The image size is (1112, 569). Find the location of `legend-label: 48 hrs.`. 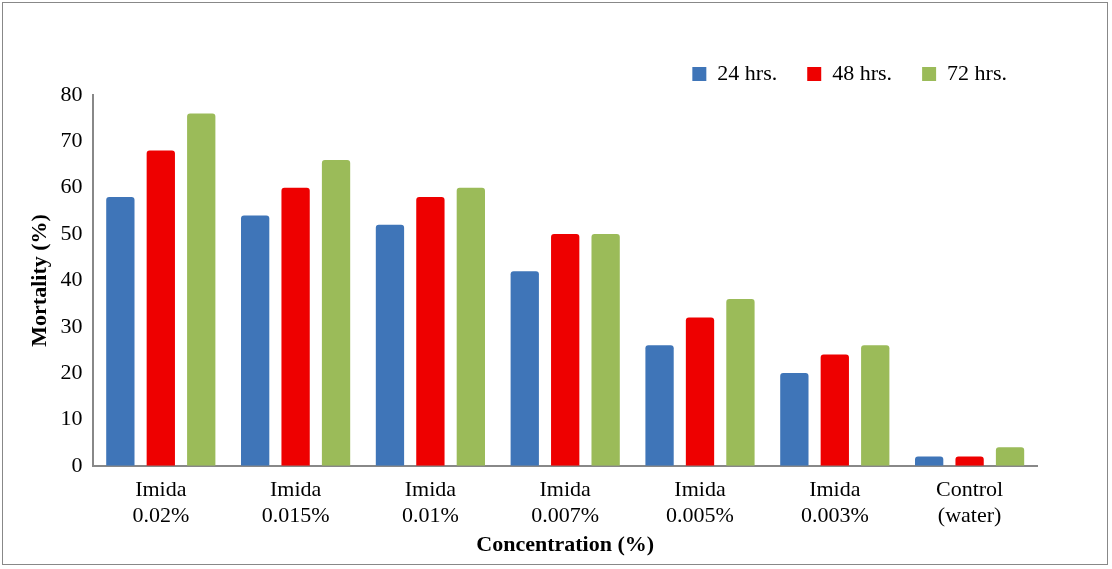

legend-label: 48 hrs. is located at coordinates (862, 72).